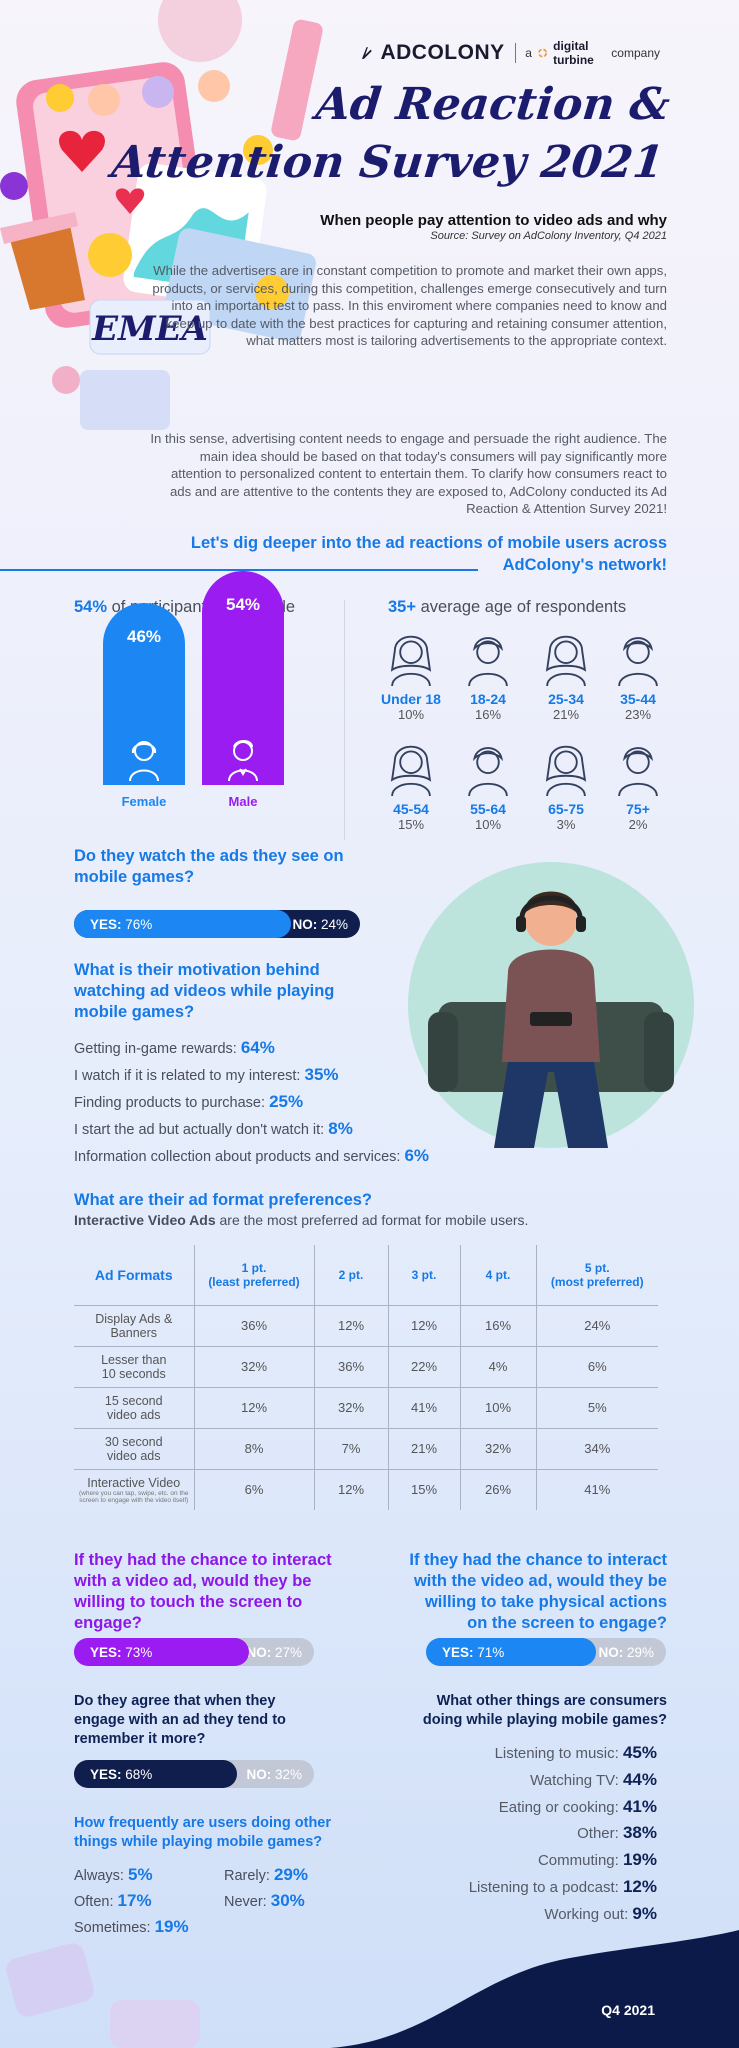 The height and width of the screenshot is (2048, 739). I want to click on age-group-value: 21%, so click(566, 714).